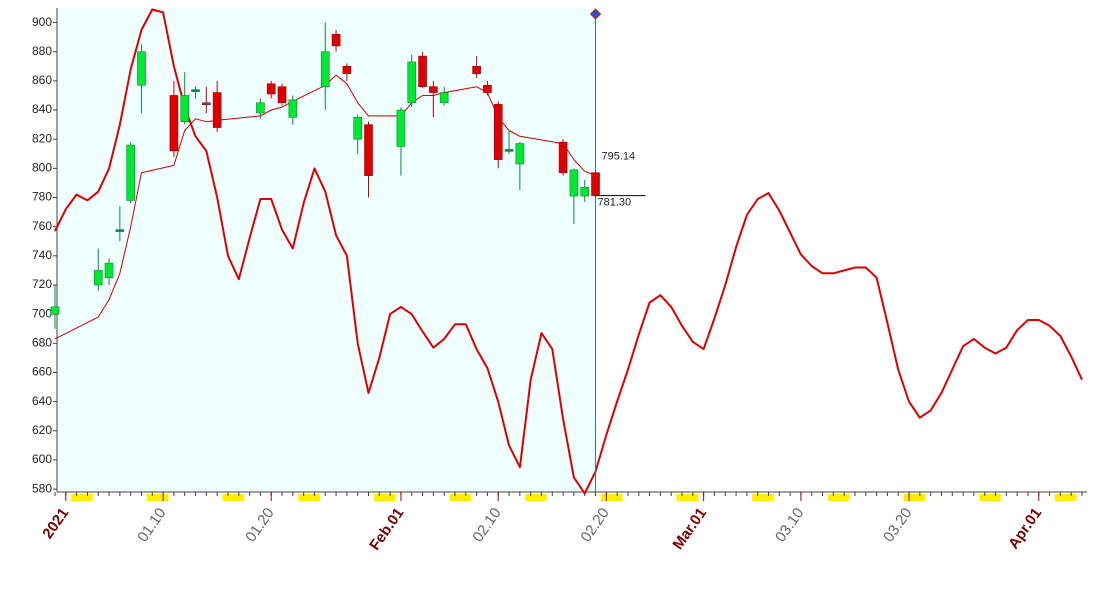  I want to click on y-tick-label: 860, so click(42, 80).